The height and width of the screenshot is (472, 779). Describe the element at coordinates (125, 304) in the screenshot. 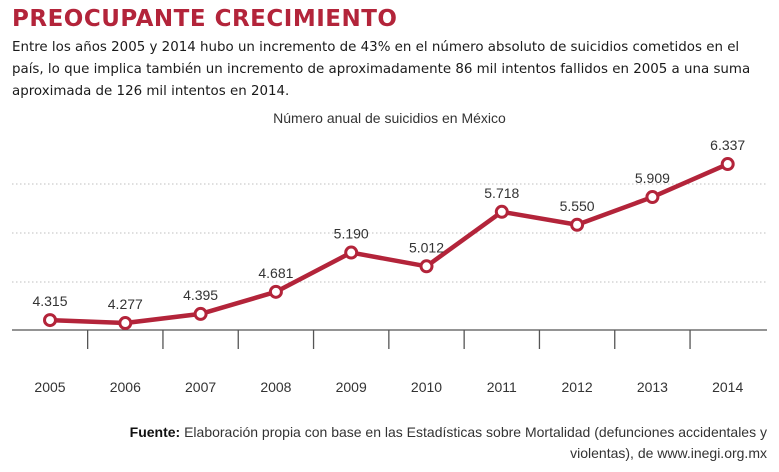

I see `data-label: 4.277` at that location.